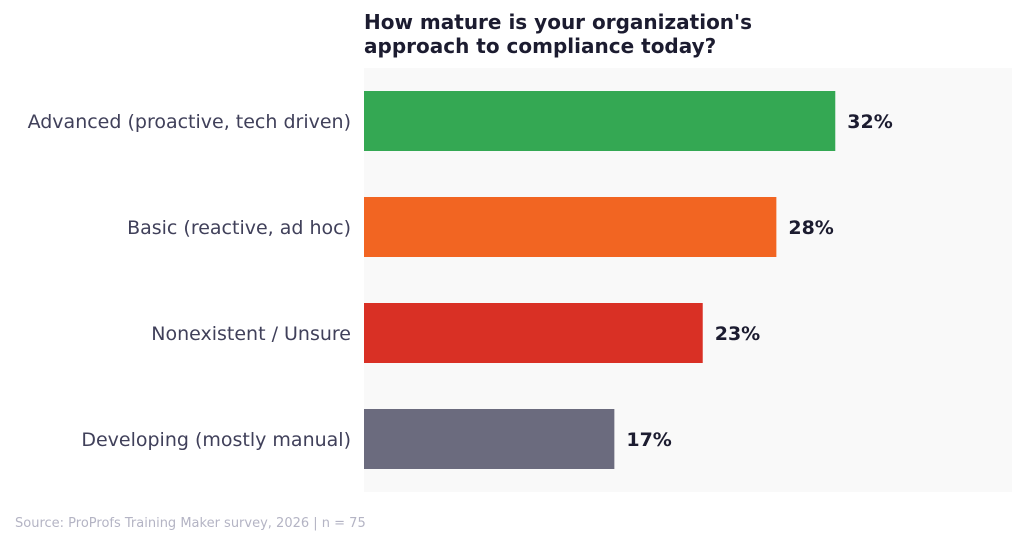 The width and height of the screenshot is (1024, 545). What do you see at coordinates (239, 228) in the screenshot?
I see `category-label: Basic (reactive, ad hoc)` at bounding box center [239, 228].